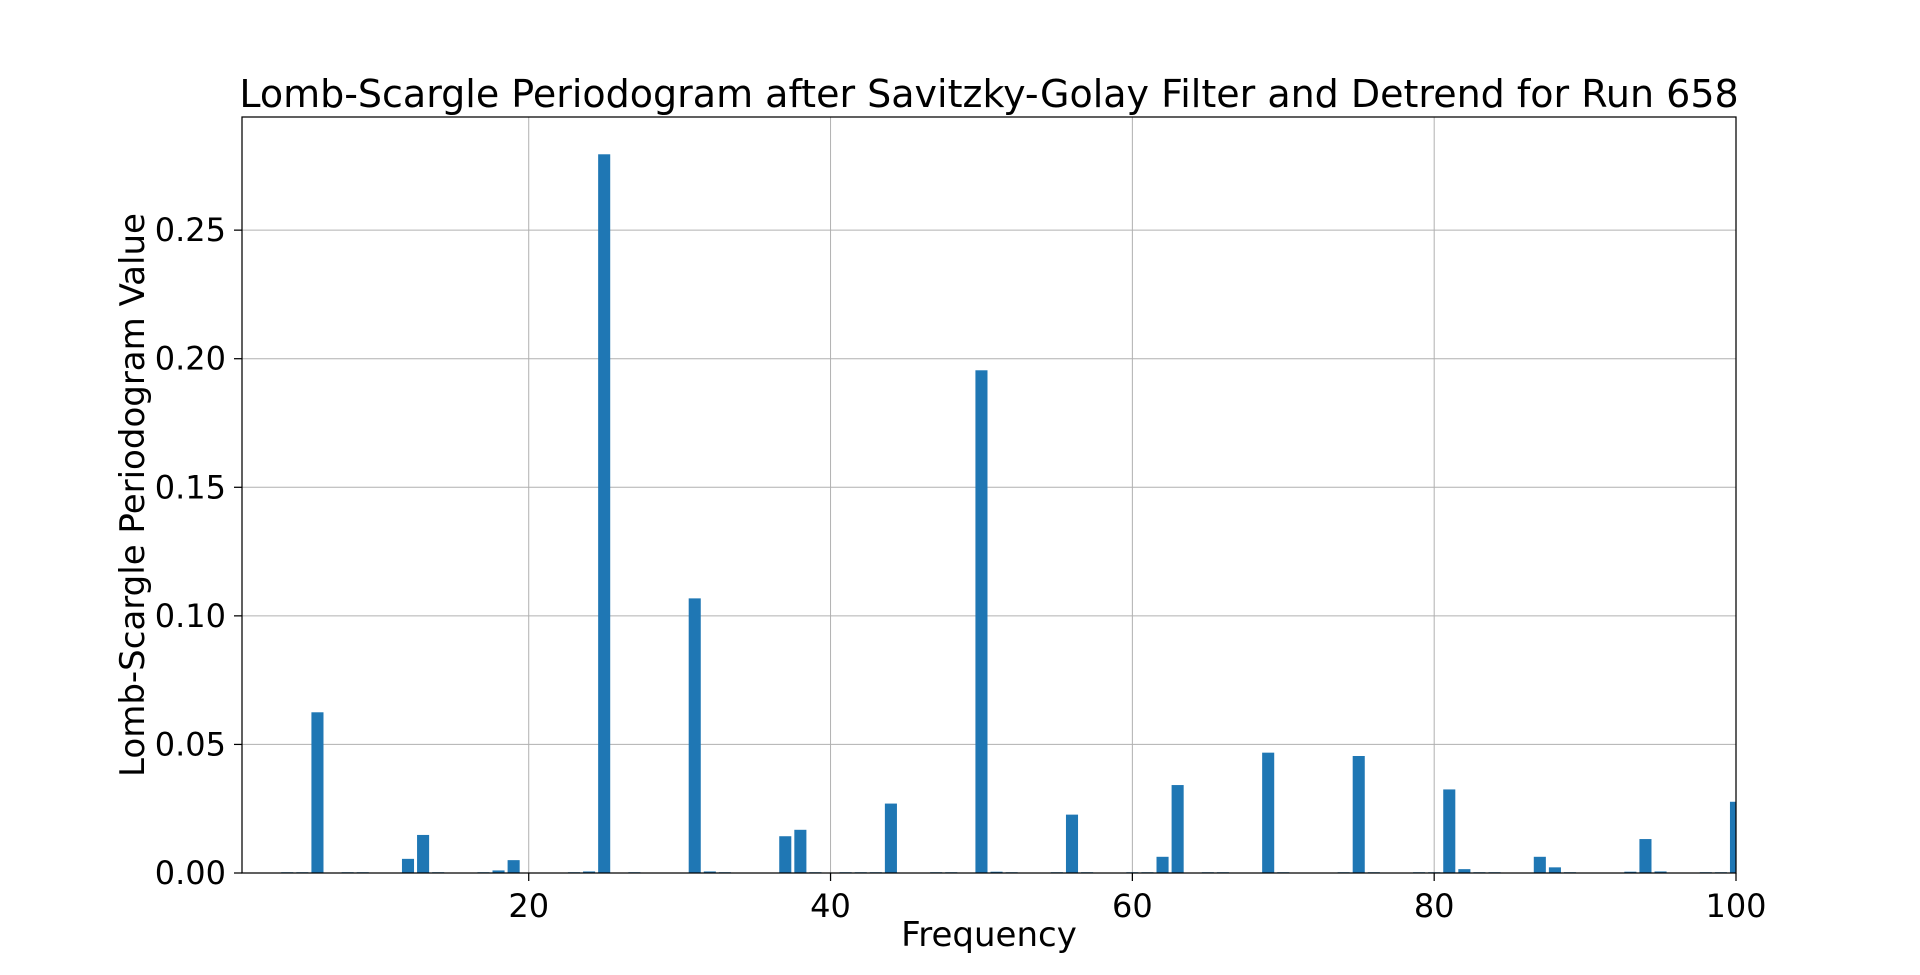  What do you see at coordinates (830, 906) in the screenshot?
I see `x-tick-label: 40` at bounding box center [830, 906].